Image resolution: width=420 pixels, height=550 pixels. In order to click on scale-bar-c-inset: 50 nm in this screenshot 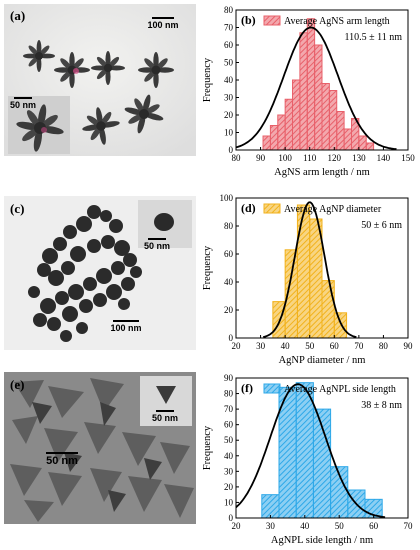, I will do `click(157, 244)`.